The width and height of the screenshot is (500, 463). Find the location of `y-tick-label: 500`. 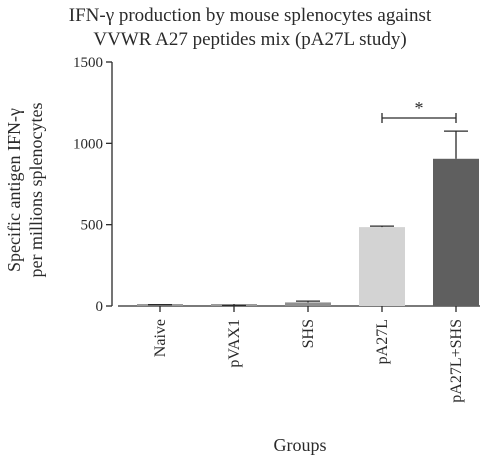

y-tick-label: 500 is located at coordinates (92, 226).